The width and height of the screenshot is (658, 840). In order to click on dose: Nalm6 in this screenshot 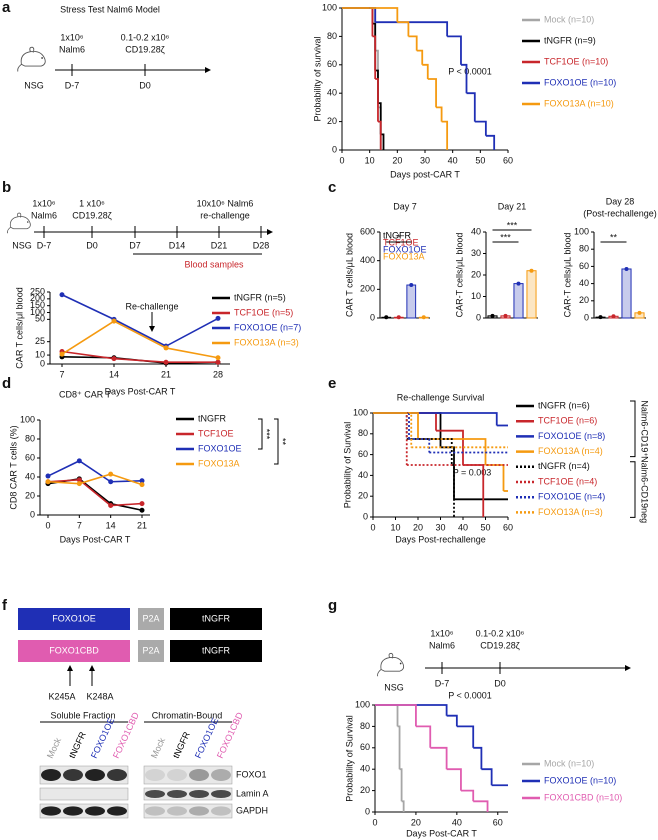, I will do `click(442, 645)`.